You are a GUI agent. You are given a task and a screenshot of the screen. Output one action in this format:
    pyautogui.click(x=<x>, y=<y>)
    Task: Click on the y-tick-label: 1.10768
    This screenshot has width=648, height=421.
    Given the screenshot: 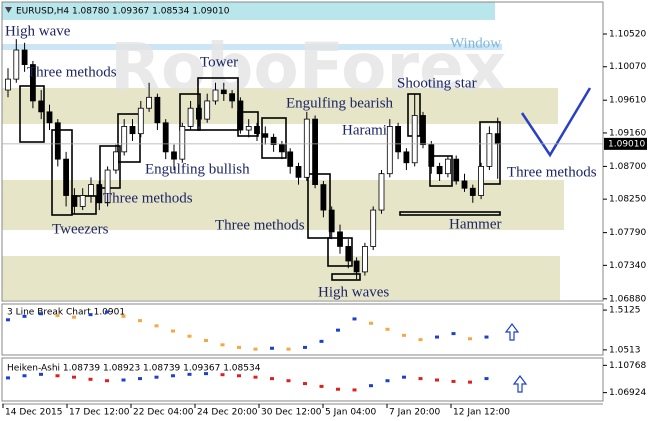 What is the action you would take?
    pyautogui.click(x=627, y=366)
    